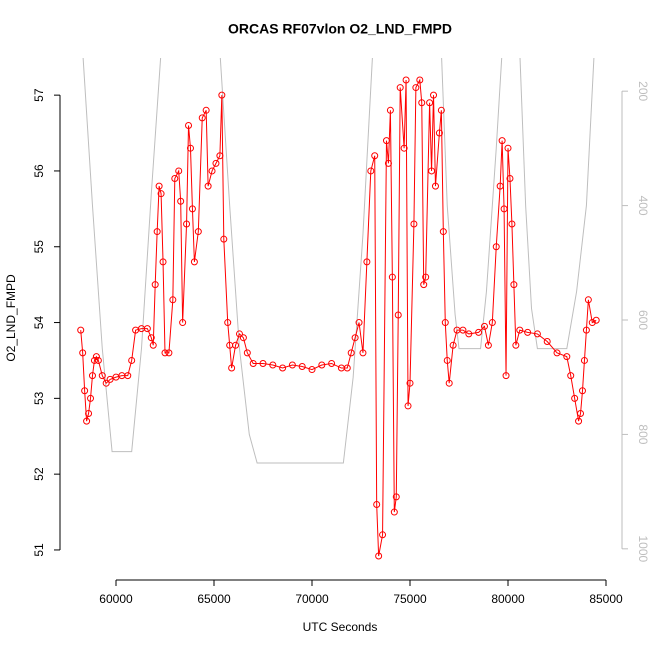 The image size is (650, 650). Describe the element at coordinates (39, 247) in the screenshot. I see `y-tick-label: 55` at that location.